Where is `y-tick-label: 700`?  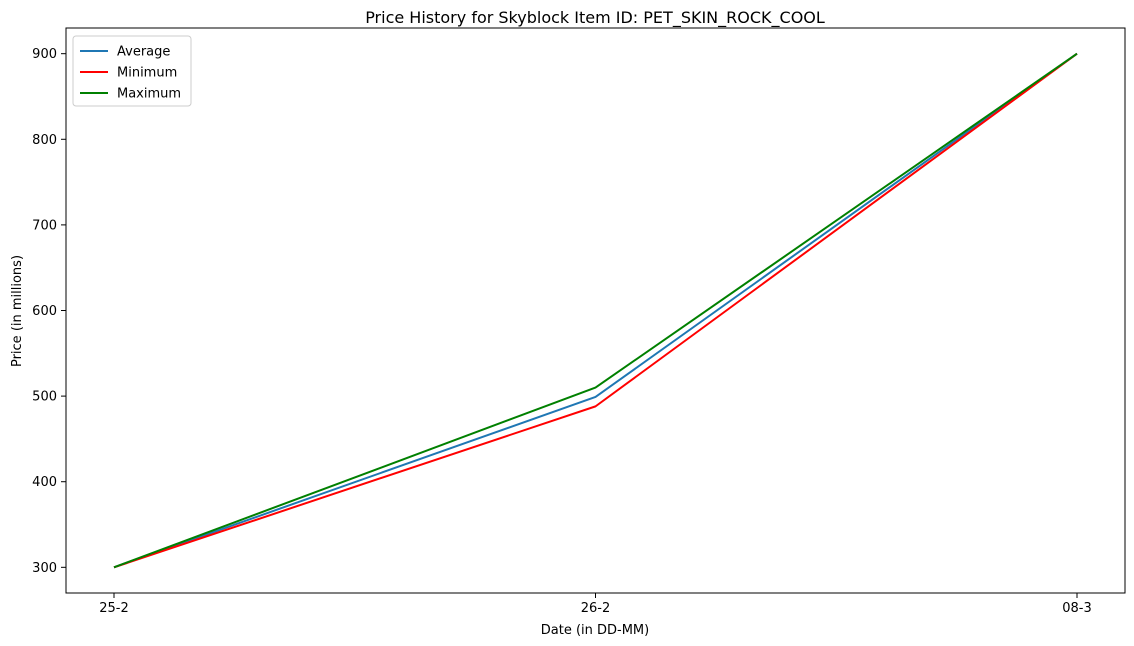 y-tick-label: 700 is located at coordinates (44, 225).